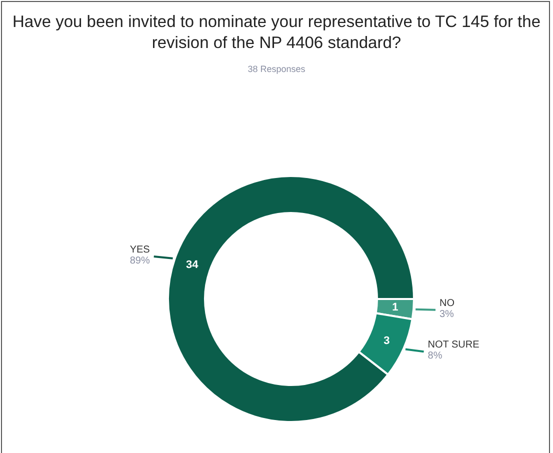 Image resolution: width=553 pixels, height=453 pixels. What do you see at coordinates (276, 69) in the screenshot?
I see `chart-subtitle: 38 Responses` at bounding box center [276, 69].